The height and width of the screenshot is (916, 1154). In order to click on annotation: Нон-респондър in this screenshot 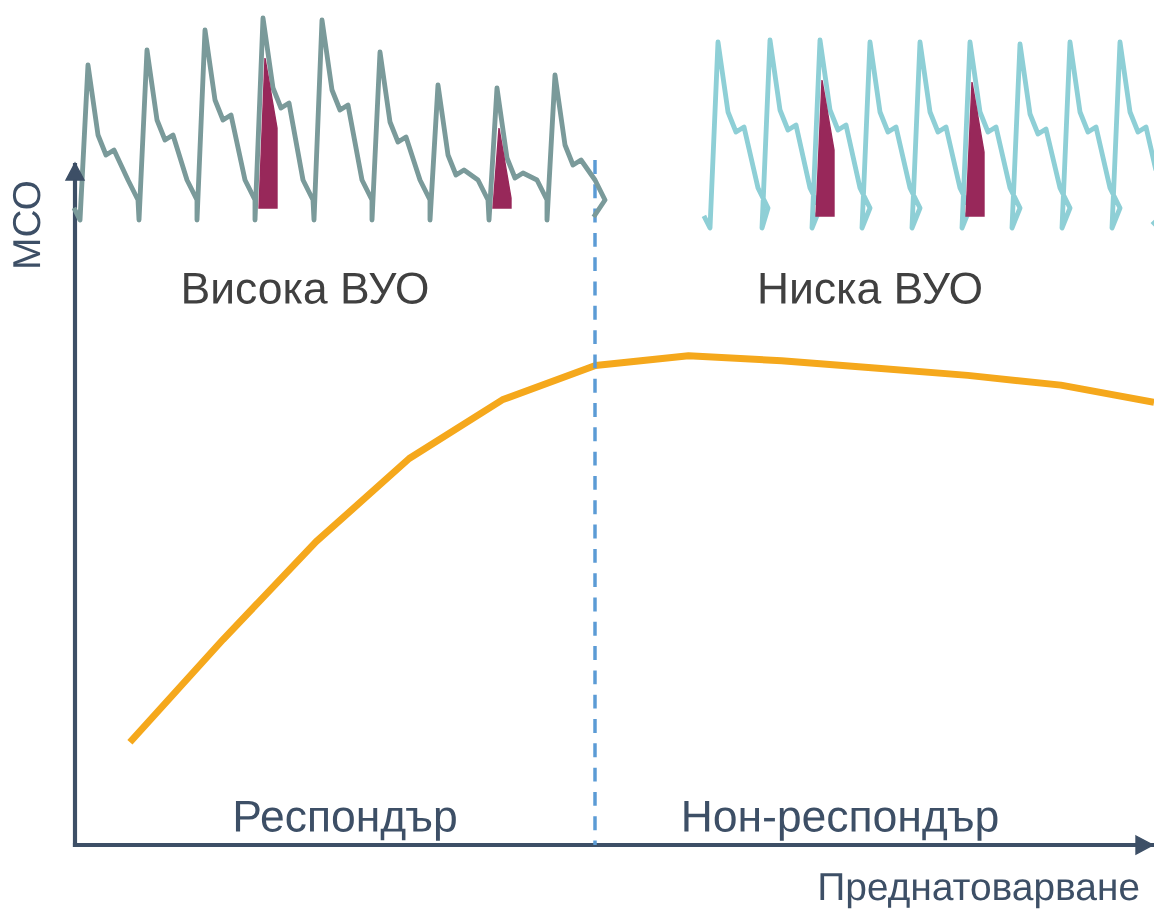, I will do `click(841, 820)`.